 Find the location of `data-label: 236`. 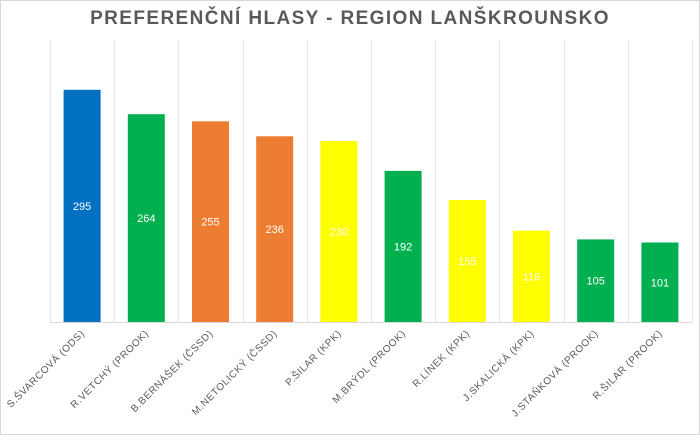

data-label: 236 is located at coordinates (275, 230).